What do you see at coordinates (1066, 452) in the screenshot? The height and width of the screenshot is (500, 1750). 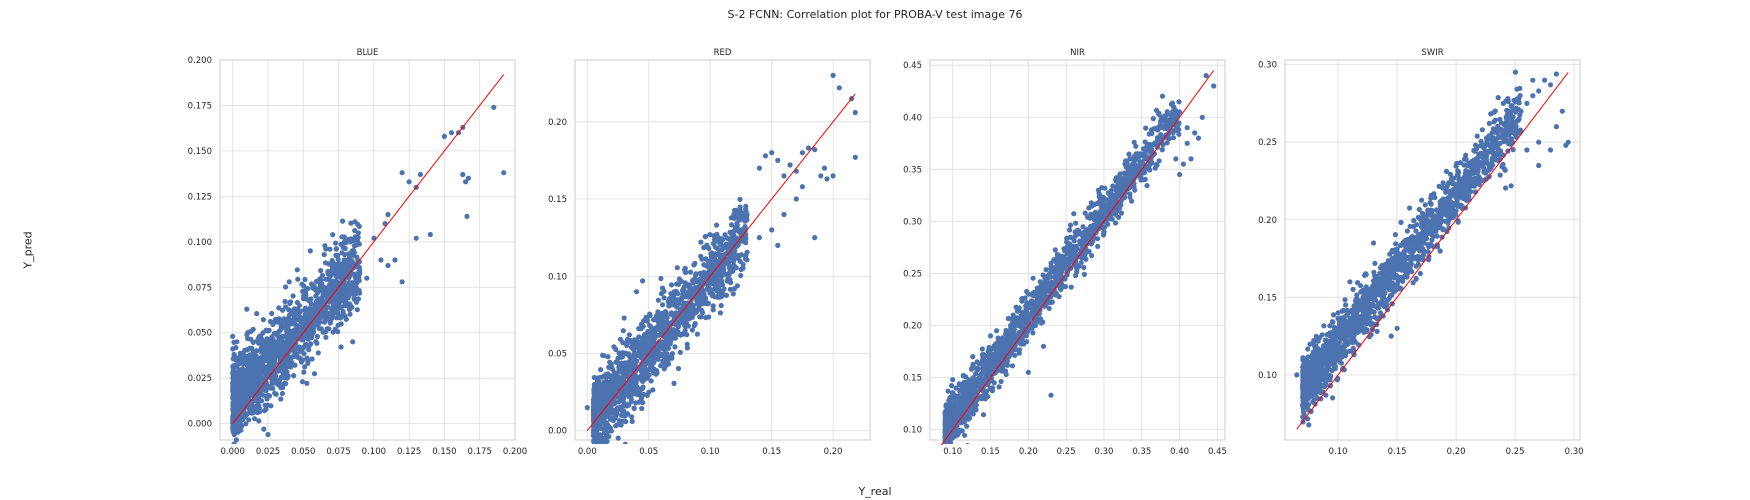 I see `x-tick-label: 0.25` at bounding box center [1066, 452].